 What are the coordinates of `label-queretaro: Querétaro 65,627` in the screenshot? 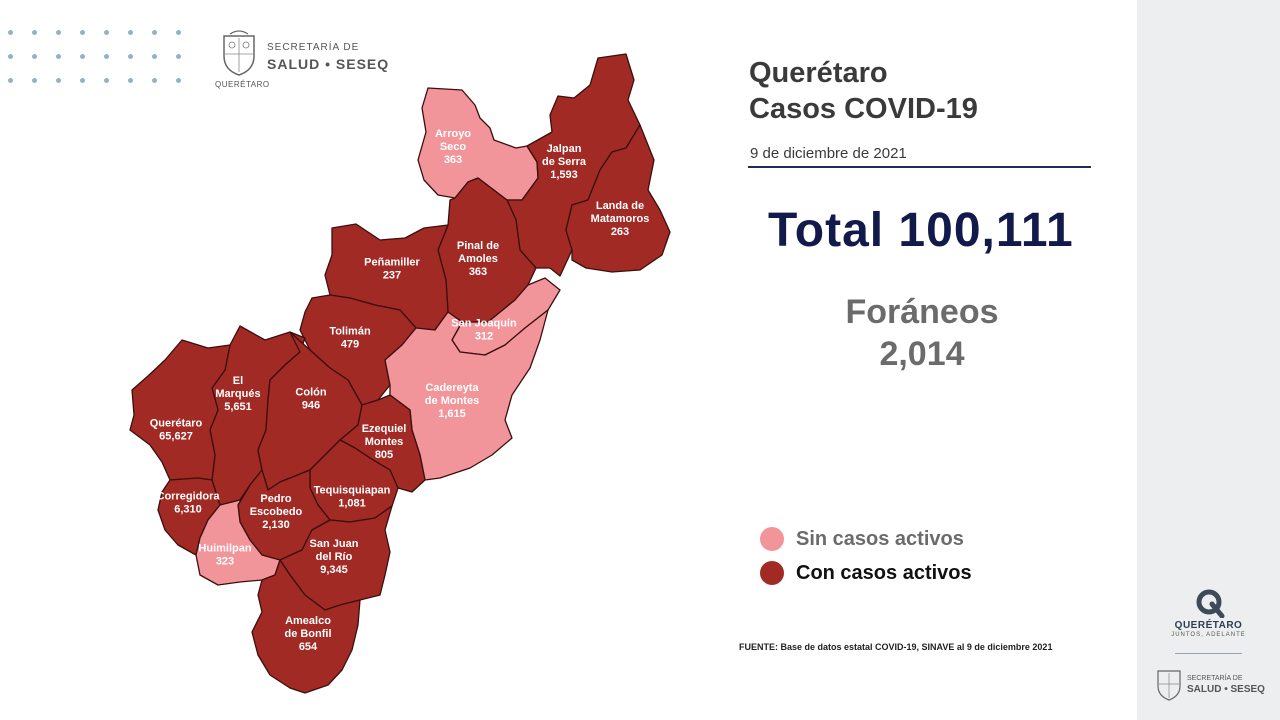 It's located at (176, 430).